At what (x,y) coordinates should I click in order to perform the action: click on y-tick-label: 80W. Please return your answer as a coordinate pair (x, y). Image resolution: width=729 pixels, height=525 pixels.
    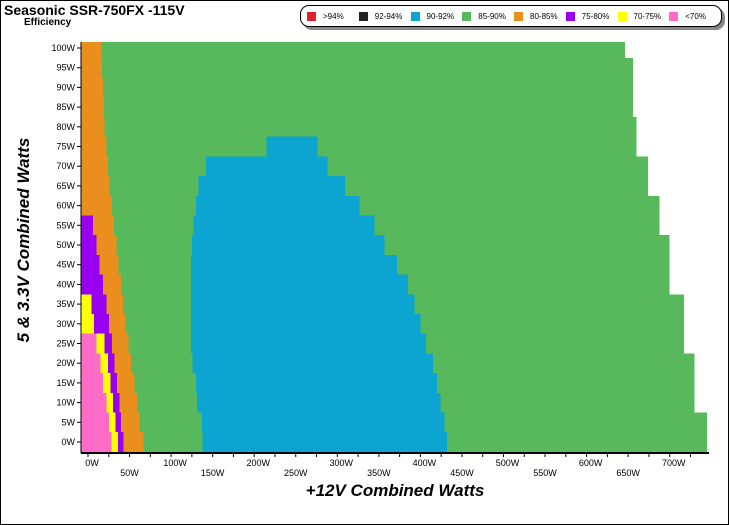
    Looking at the image, I should click on (65, 127).